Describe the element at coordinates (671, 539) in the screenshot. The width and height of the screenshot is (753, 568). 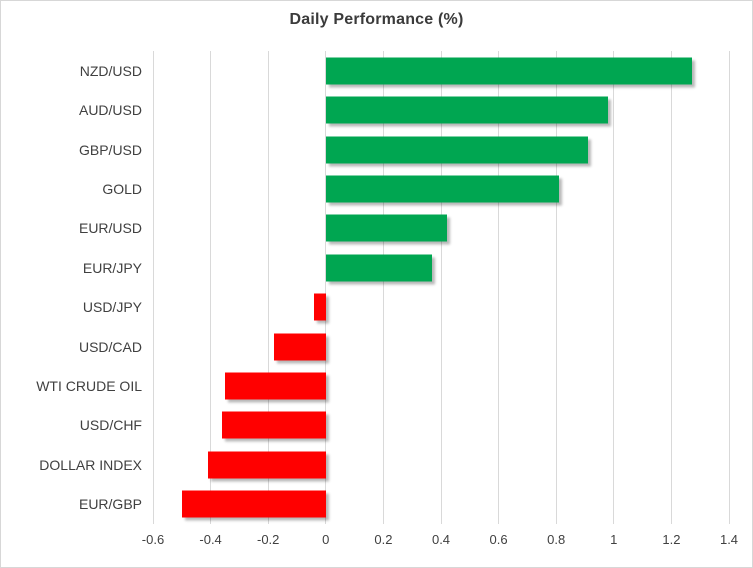
I see `x-tick-label-1.2: 1.2` at that location.